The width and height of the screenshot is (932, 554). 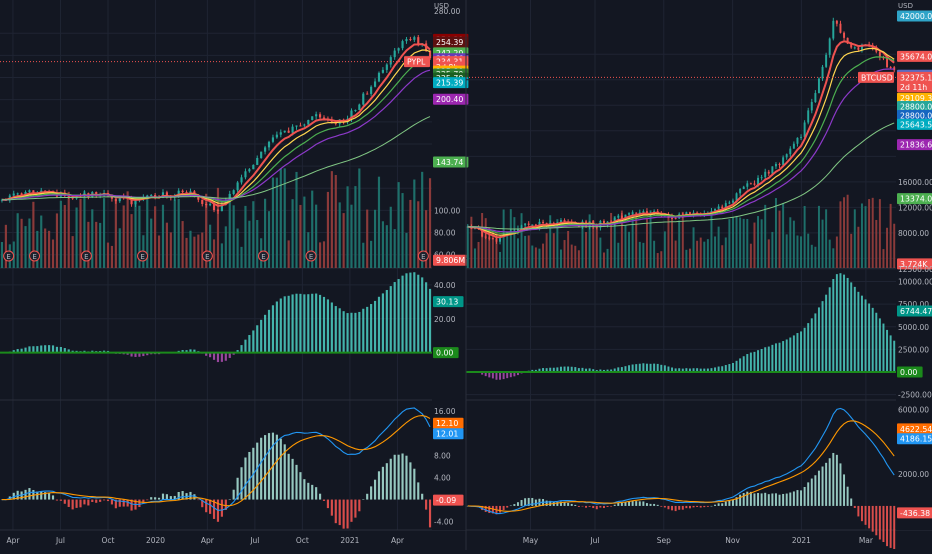 I want to click on price-badge-text: 254.39, so click(x=449, y=42).